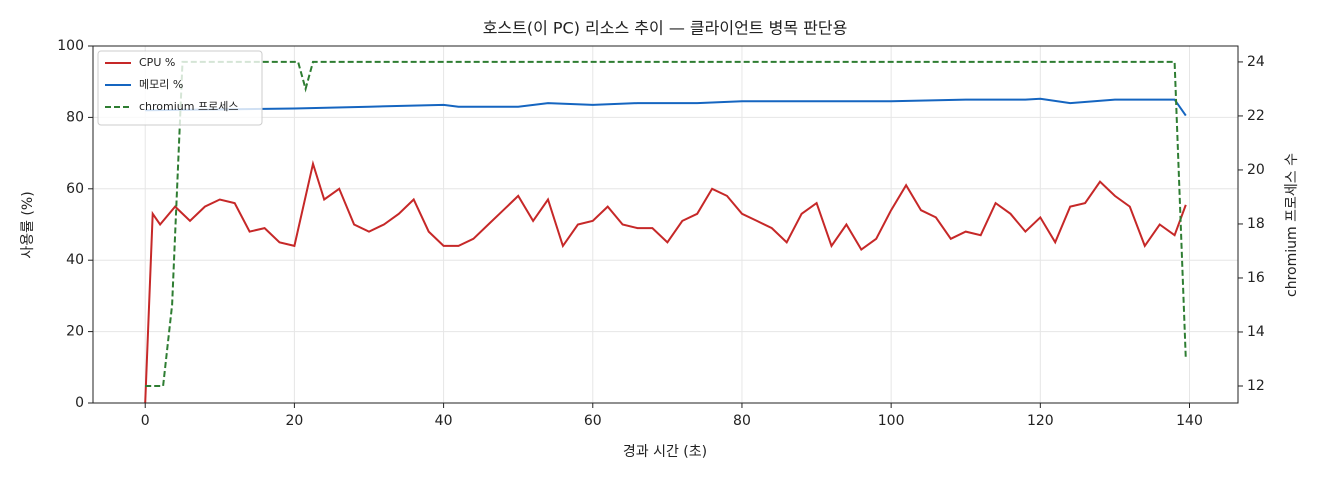  What do you see at coordinates (1256, 116) in the screenshot?
I see `y2-tick-label: 22` at bounding box center [1256, 116].